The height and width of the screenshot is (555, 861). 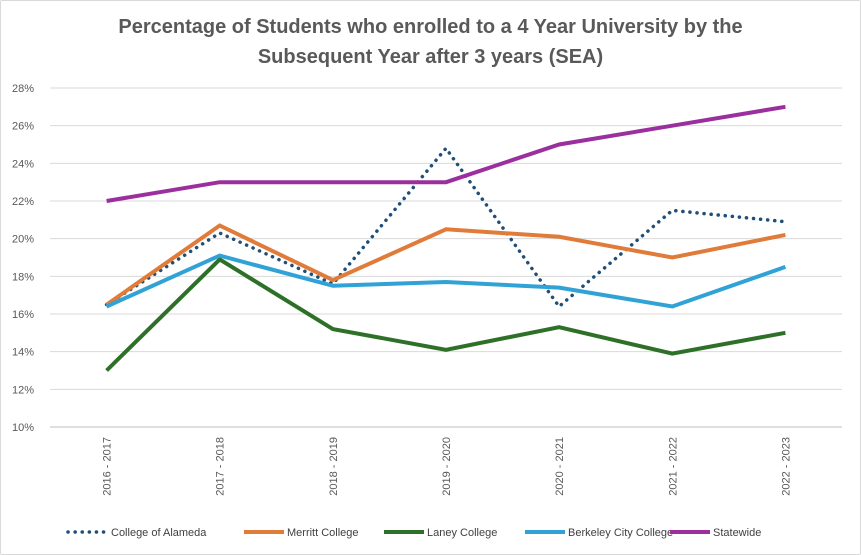 I want to click on x-tick-label: 2016 - 2017, so click(x=108, y=466).